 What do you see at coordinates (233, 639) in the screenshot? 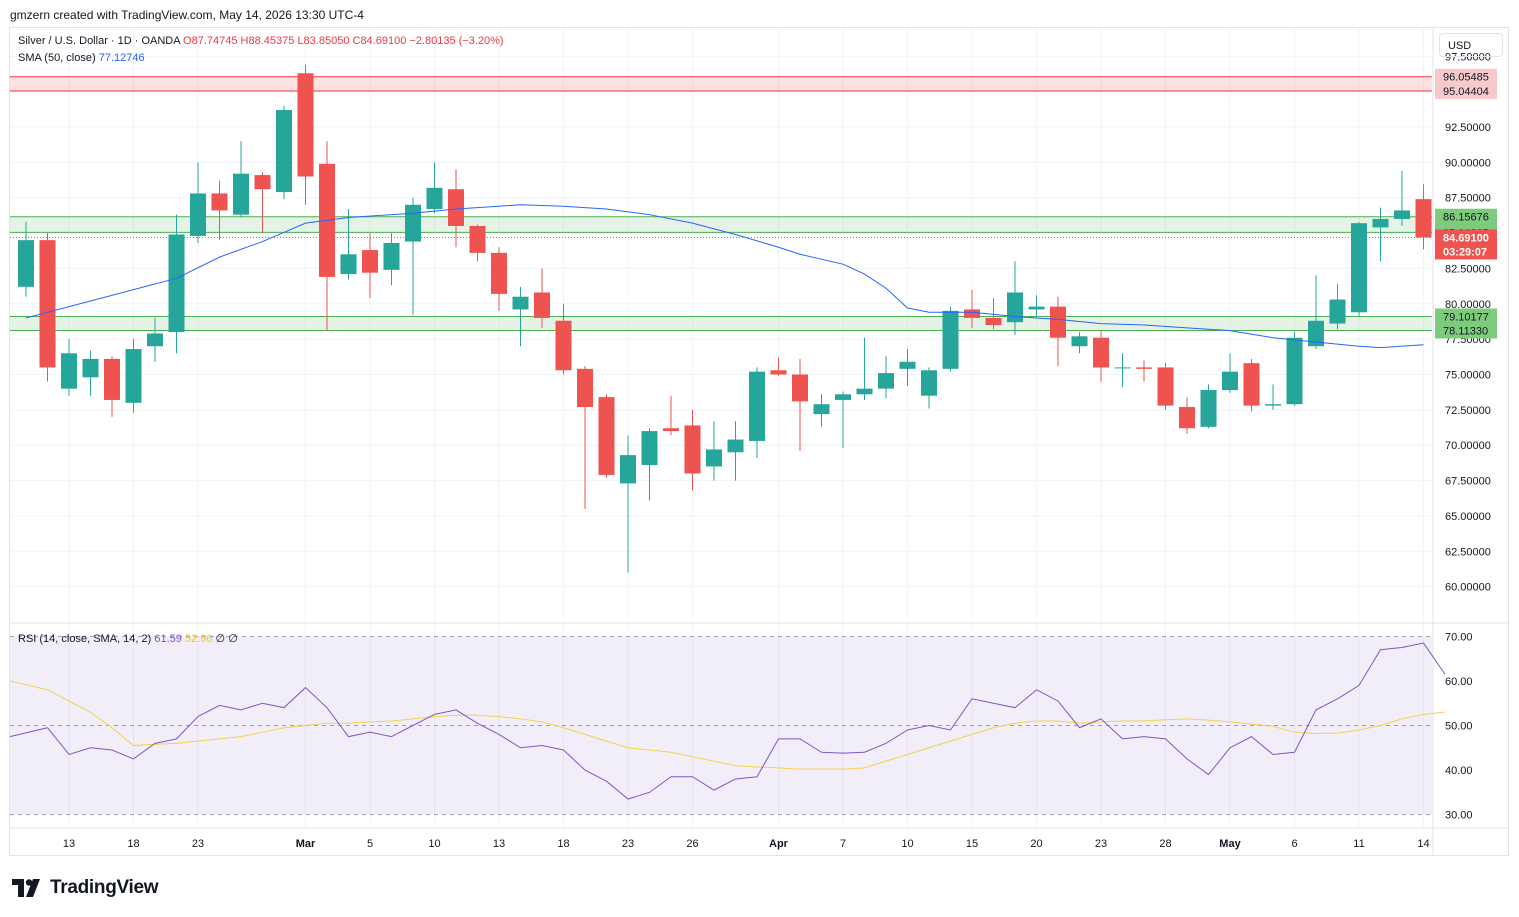
I see `rsi-extra-2: ∅` at bounding box center [233, 639].